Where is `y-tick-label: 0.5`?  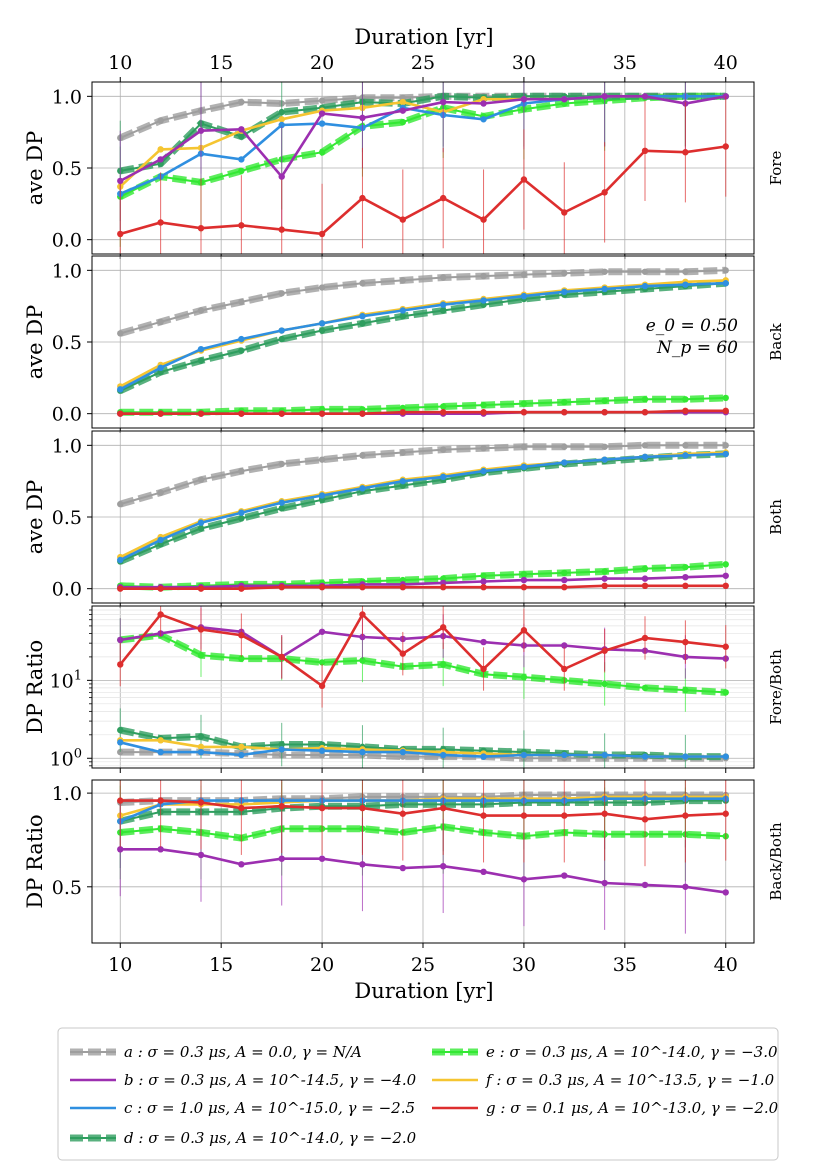
y-tick-label: 0.5 is located at coordinates (67, 343).